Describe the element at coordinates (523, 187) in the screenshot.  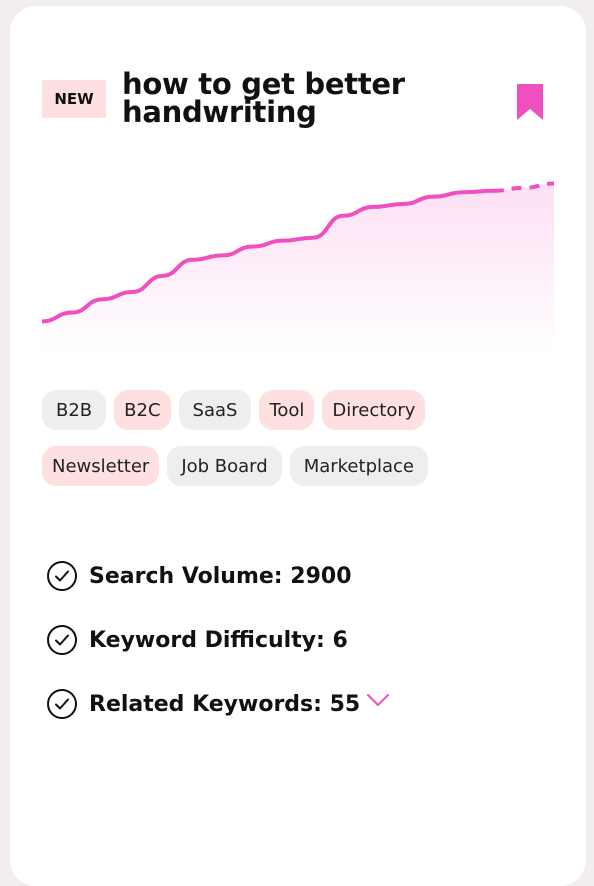
I see `forecast-line` at that location.